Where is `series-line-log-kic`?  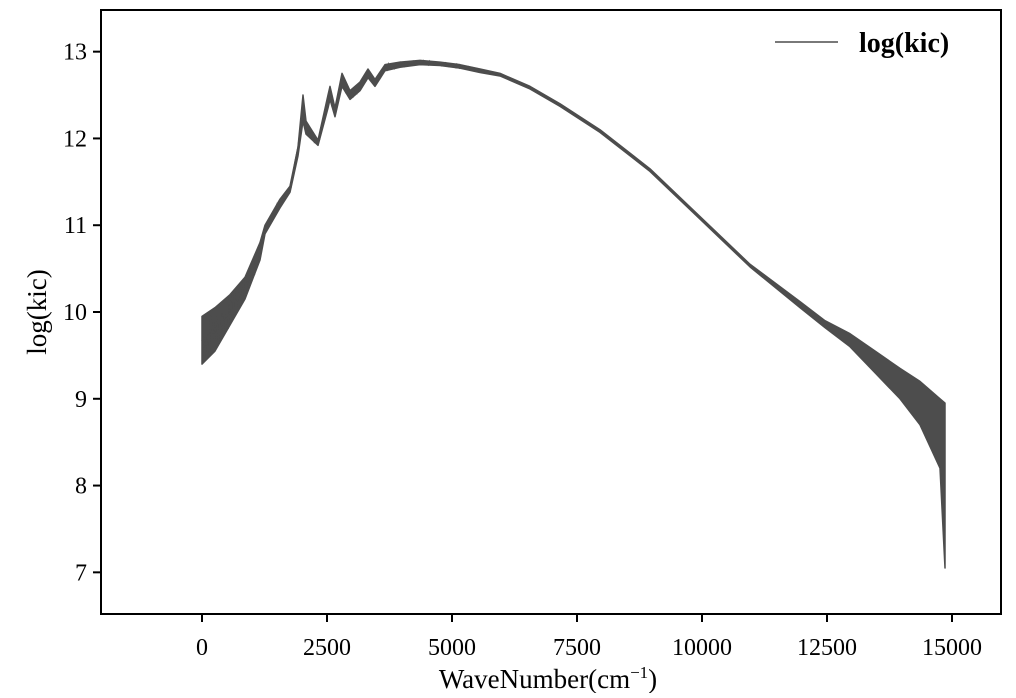 series-line-log-kic is located at coordinates (342, 208).